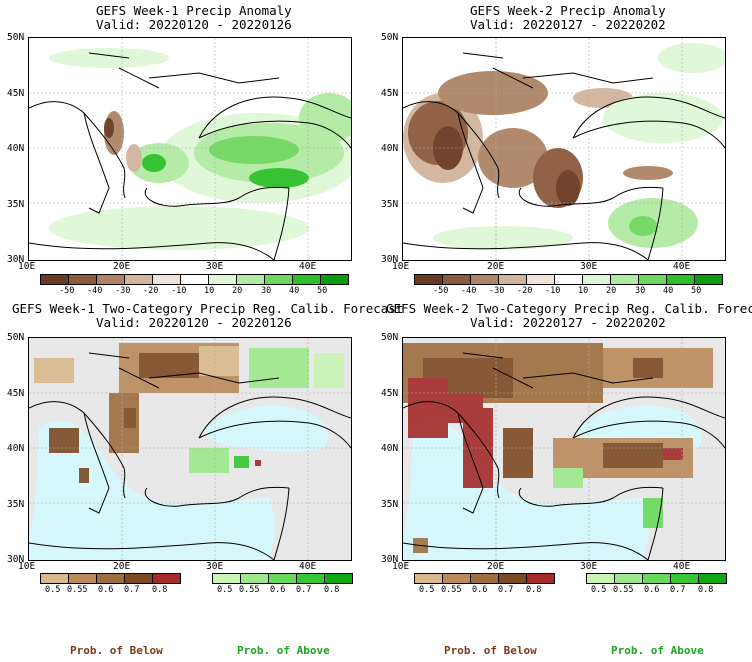 The height and width of the screenshot is (662, 752). I want to click on colorbar-tick: -10, so click(553, 291).